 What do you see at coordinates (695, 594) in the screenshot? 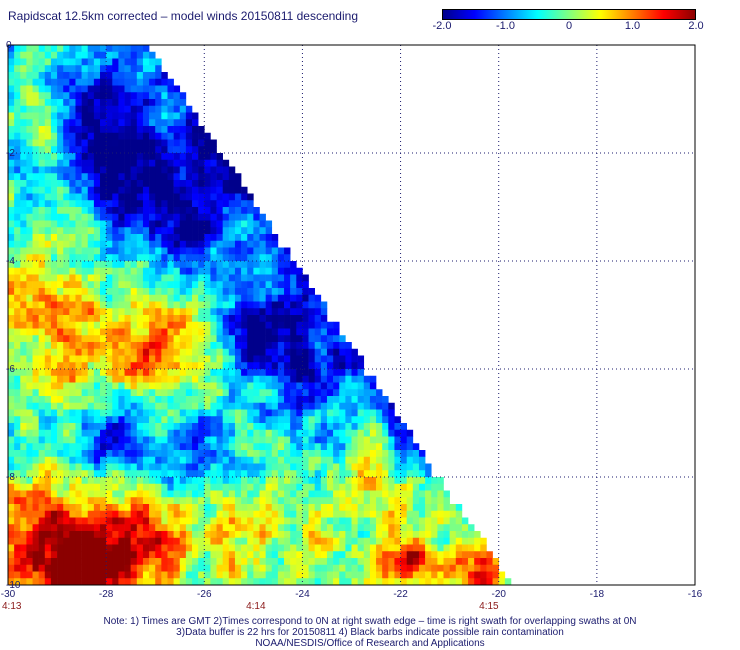
I see `lon-tick-7: -16` at bounding box center [695, 594].